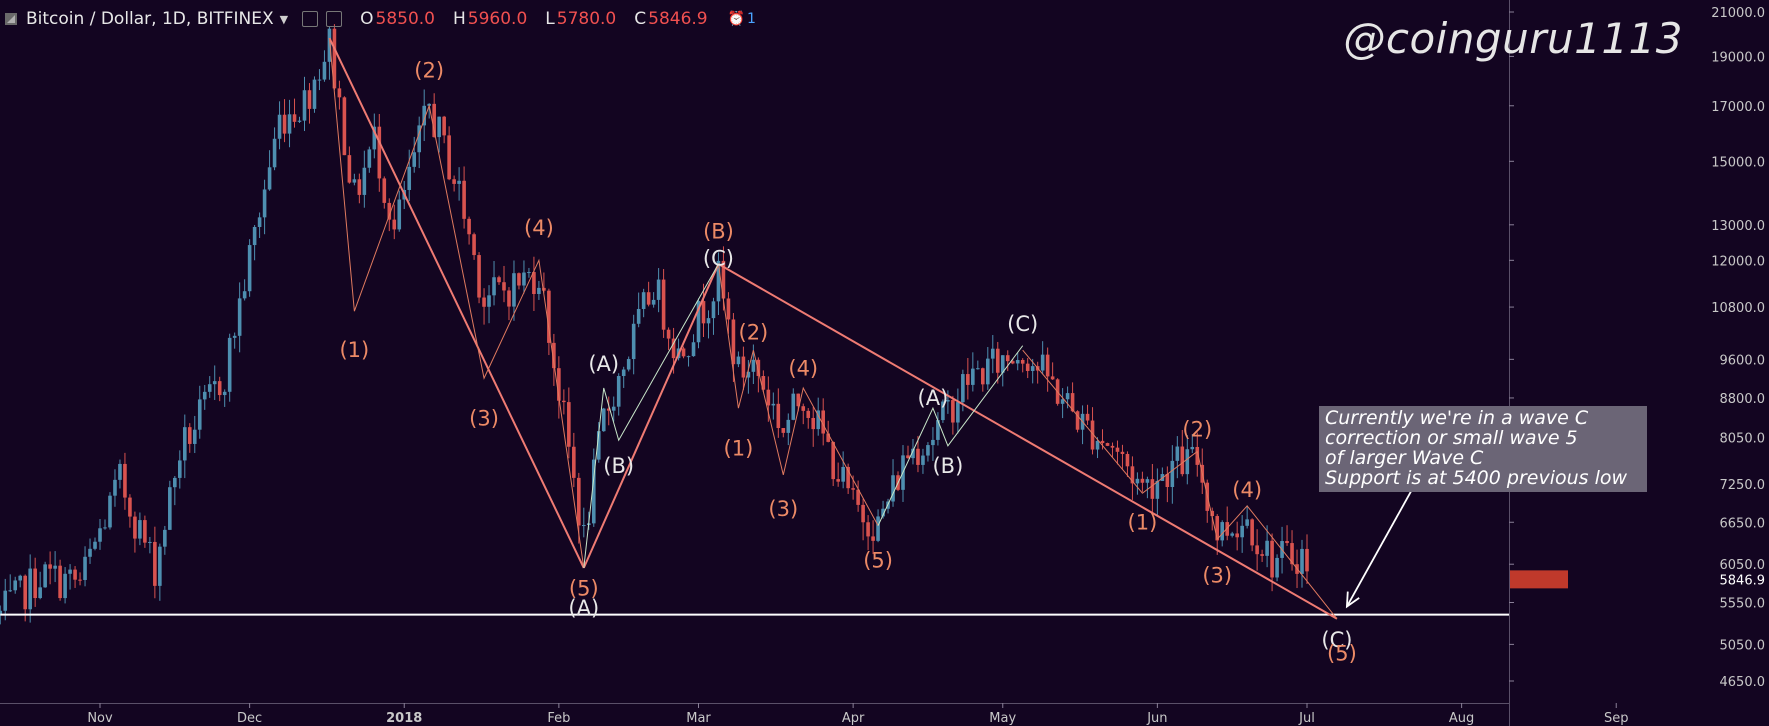  I want to click on symbol-title: Bitcoin / Dollar, 1D, BITFINEX, so click(150, 19).